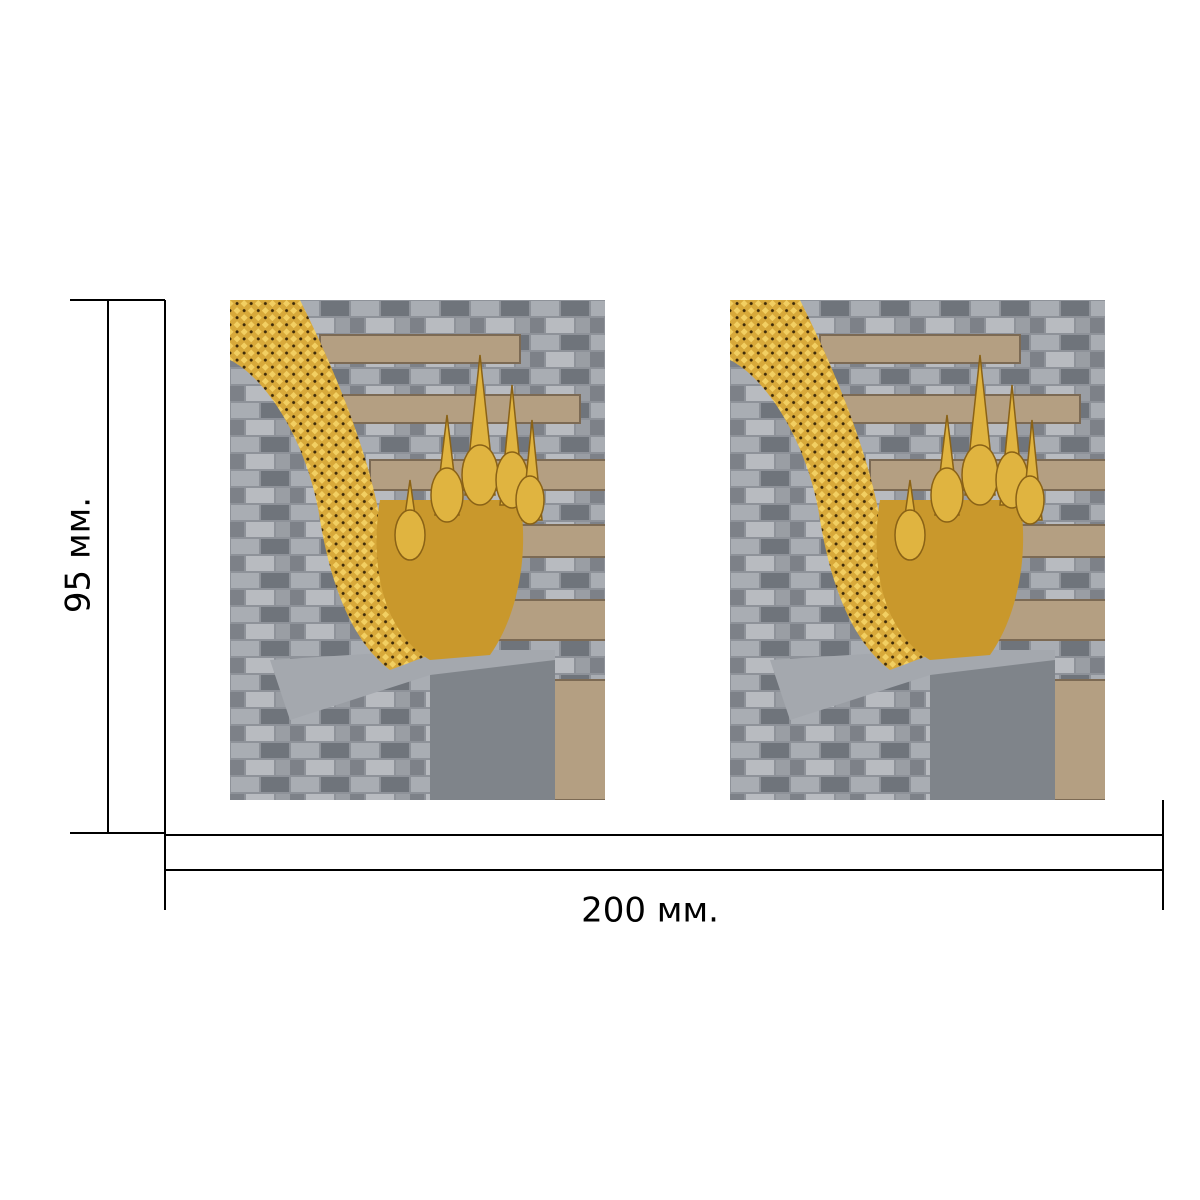 This screenshot has width=1200, height=1200. I want to click on height-label: 95 мм., so click(79, 555).